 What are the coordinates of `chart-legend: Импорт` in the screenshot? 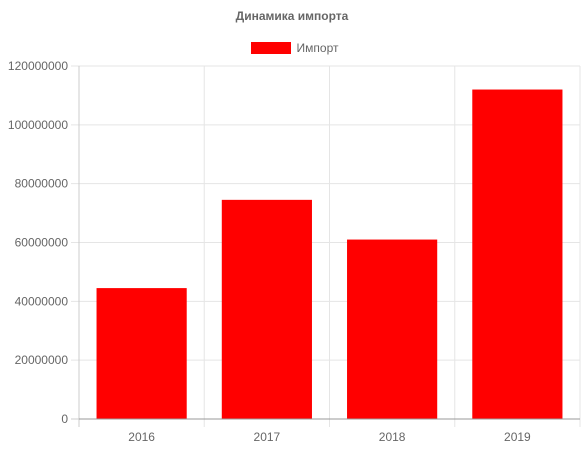 It's located at (292, 48).